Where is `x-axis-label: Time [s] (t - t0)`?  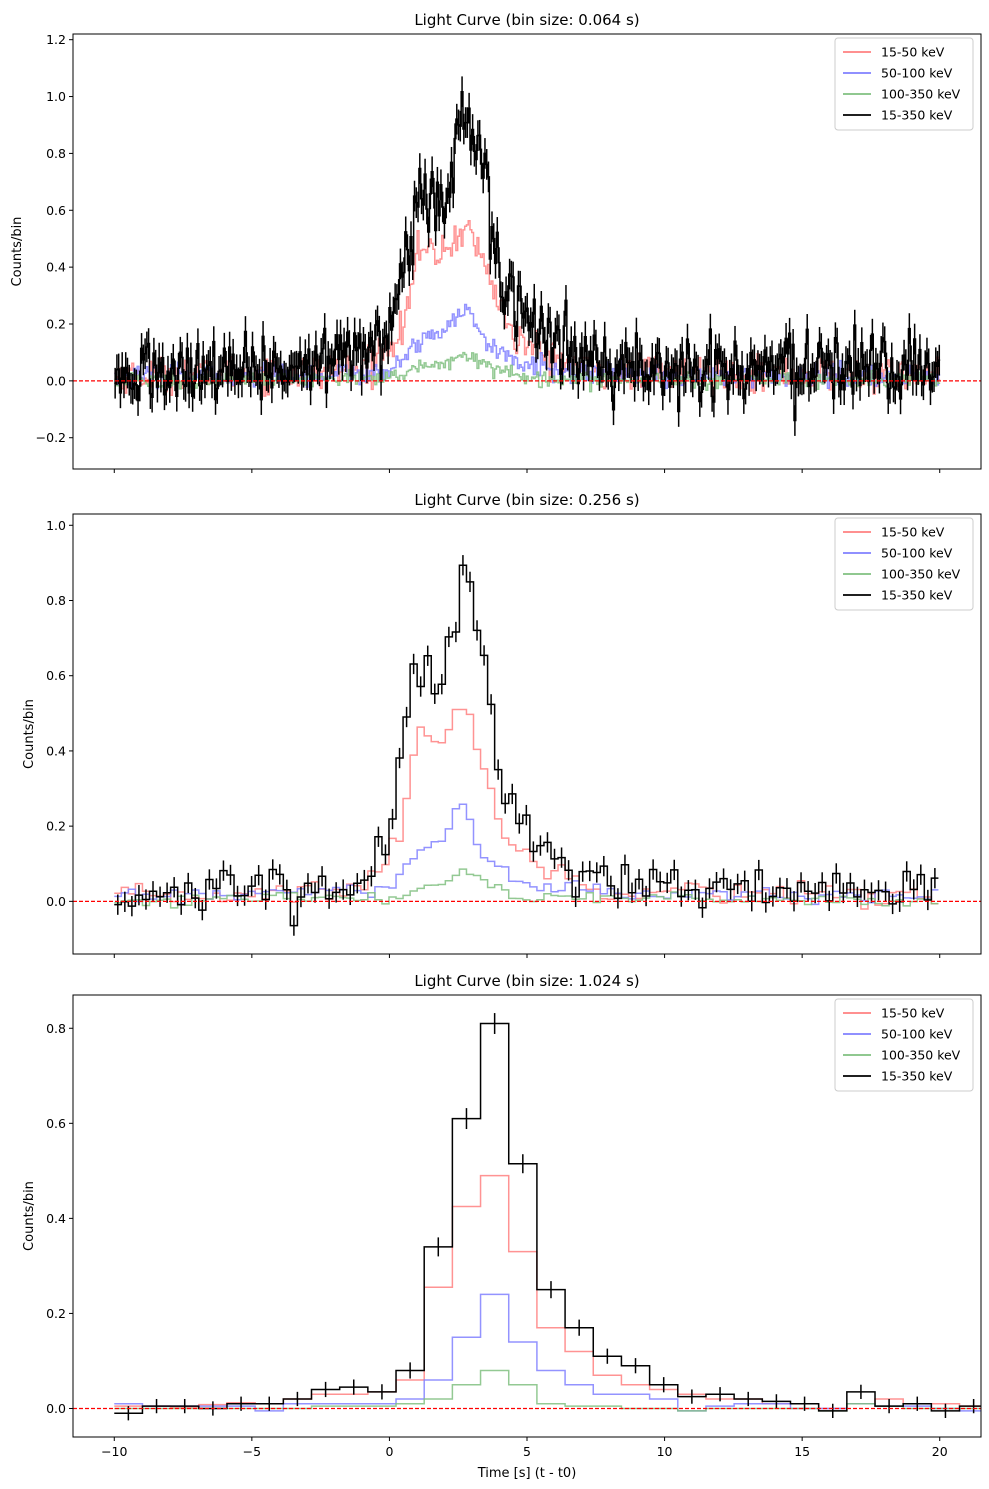
x-axis-label: Time [s] (t - t0) is located at coordinates (527, 1473).